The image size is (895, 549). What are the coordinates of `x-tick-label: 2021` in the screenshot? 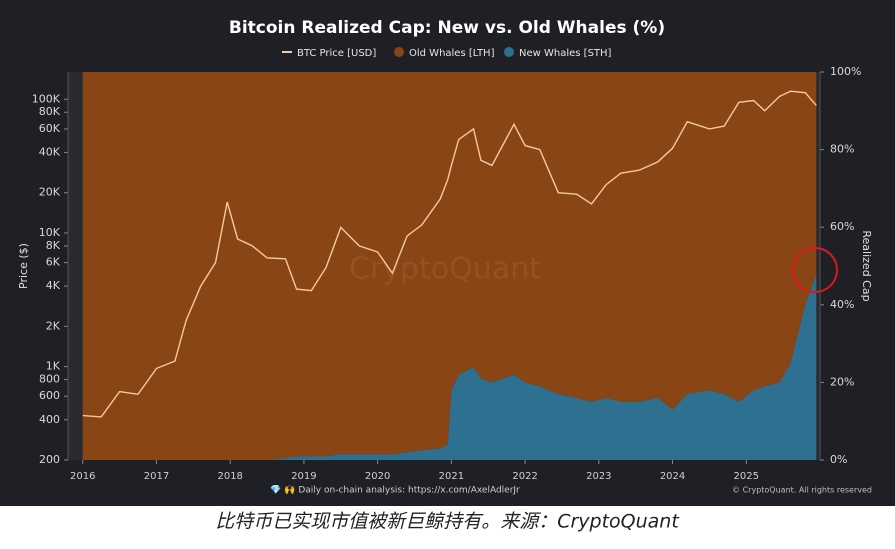 It's located at (451, 476).